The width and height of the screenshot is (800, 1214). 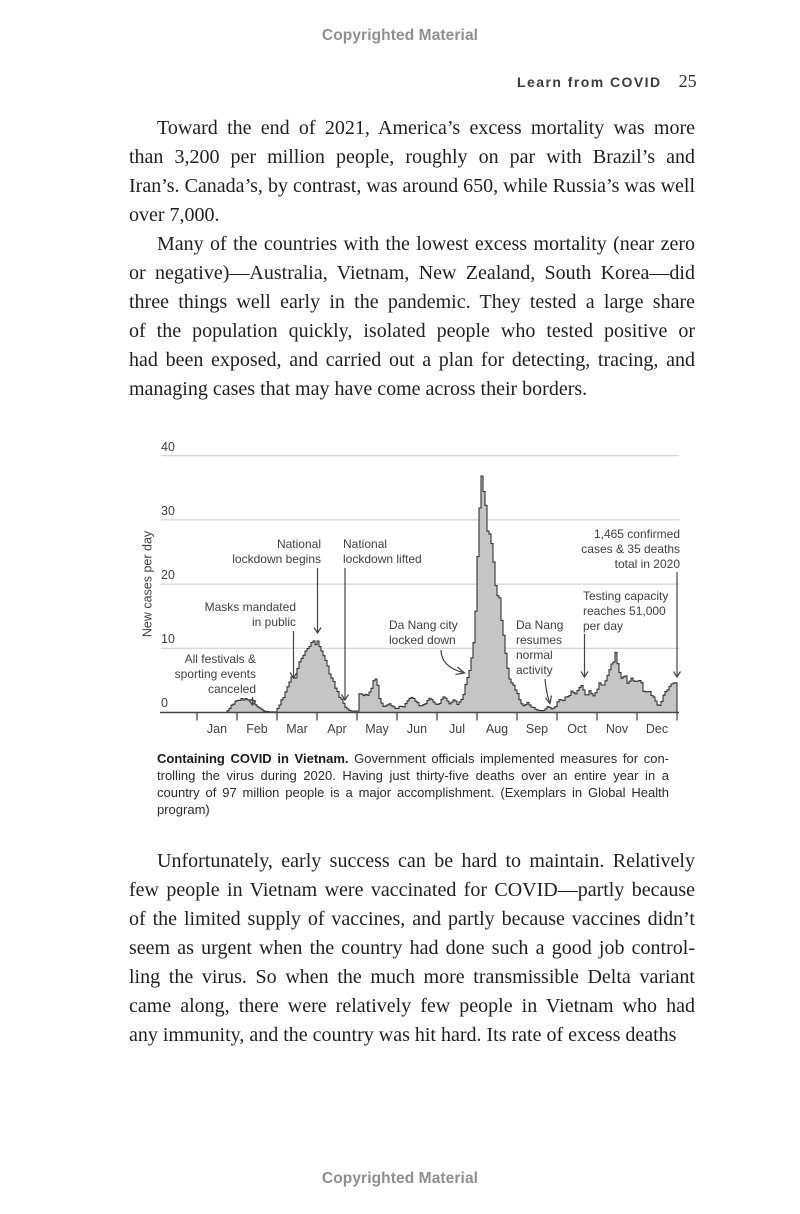 What do you see at coordinates (382, 559) in the screenshot?
I see `svg-text: lockdown lifted` at bounding box center [382, 559].